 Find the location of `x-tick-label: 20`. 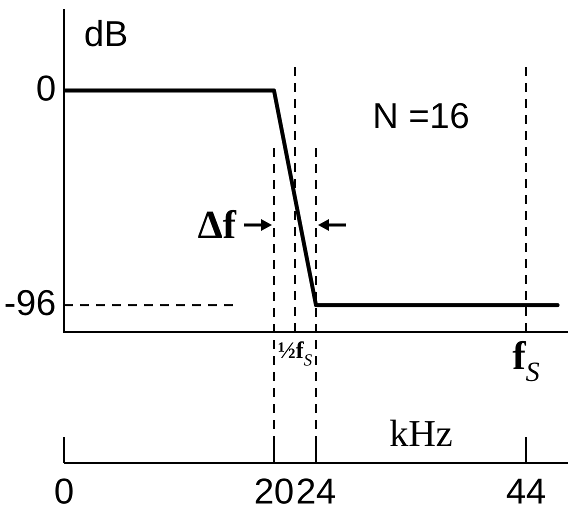

x-tick-label: 20 is located at coordinates (274, 491).